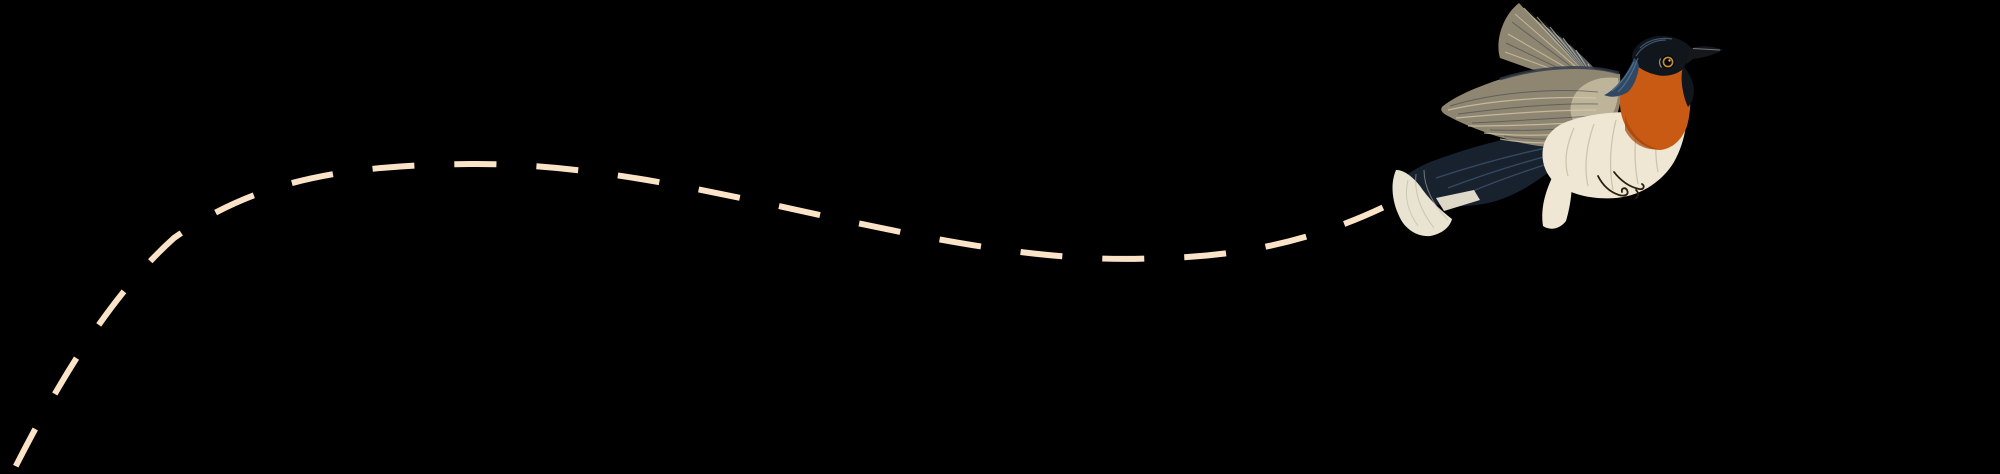  What do you see at coordinates (1490, 167) in the screenshot?
I see `bird-tail` at bounding box center [1490, 167].